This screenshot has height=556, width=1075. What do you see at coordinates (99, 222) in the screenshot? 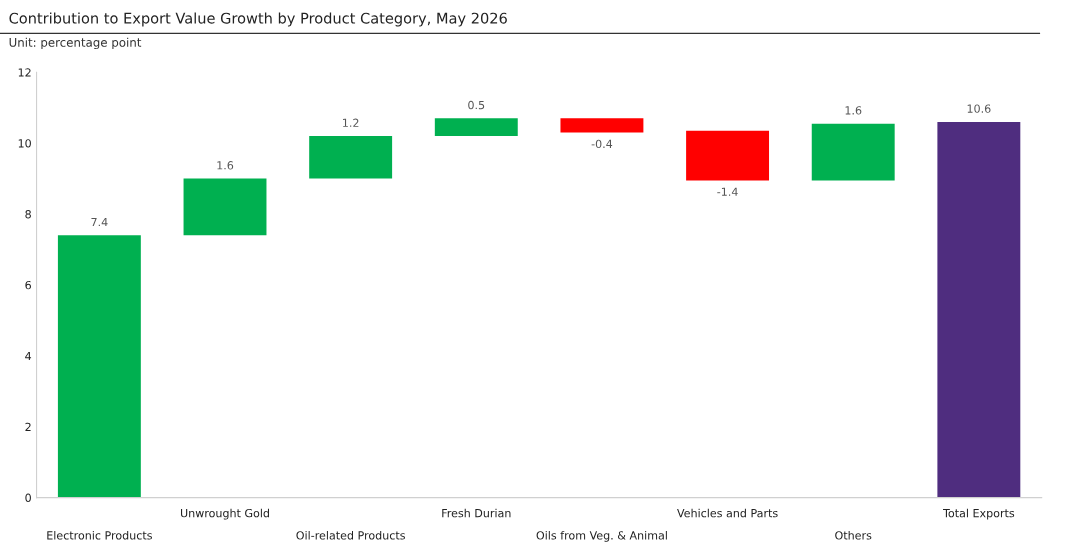
I see `data-label: 7.4` at bounding box center [99, 222].